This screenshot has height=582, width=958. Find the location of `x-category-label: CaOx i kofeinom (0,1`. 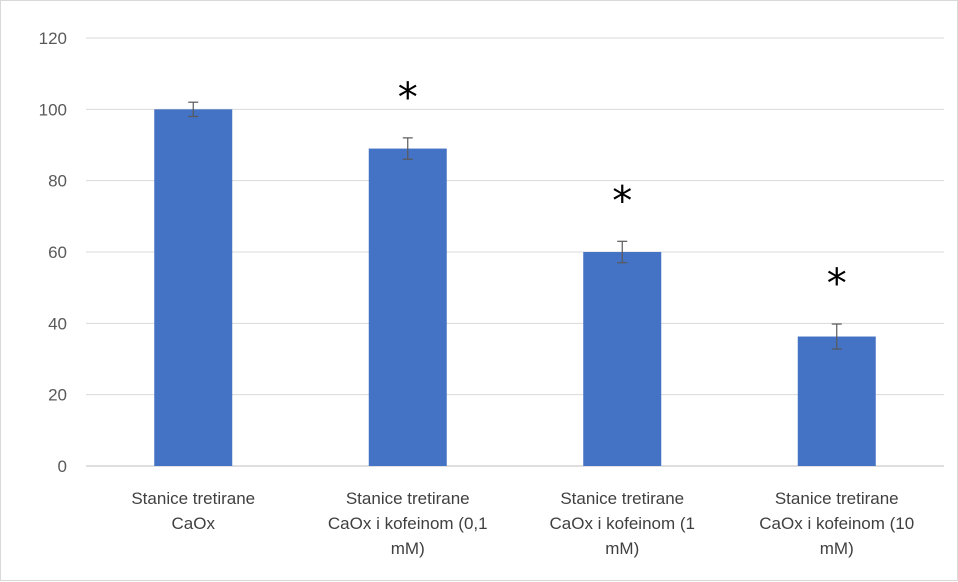

x-category-label: CaOx i kofeinom (0,1 is located at coordinates (408, 523).